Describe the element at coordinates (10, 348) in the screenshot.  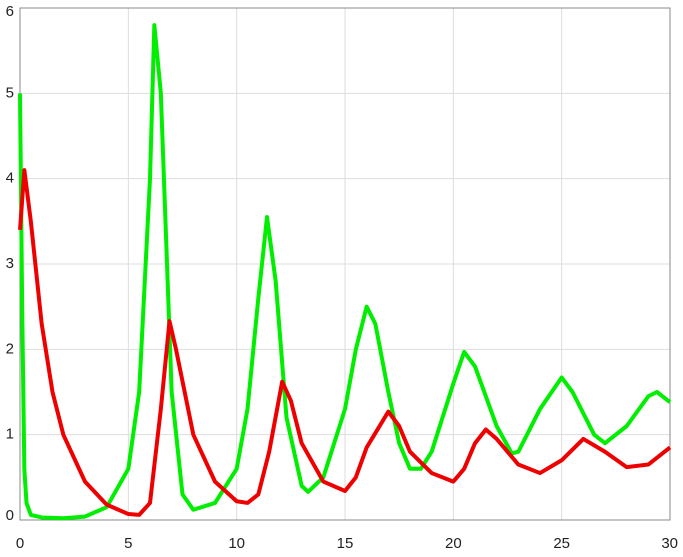
I see `y-tick-label: 2` at that location.